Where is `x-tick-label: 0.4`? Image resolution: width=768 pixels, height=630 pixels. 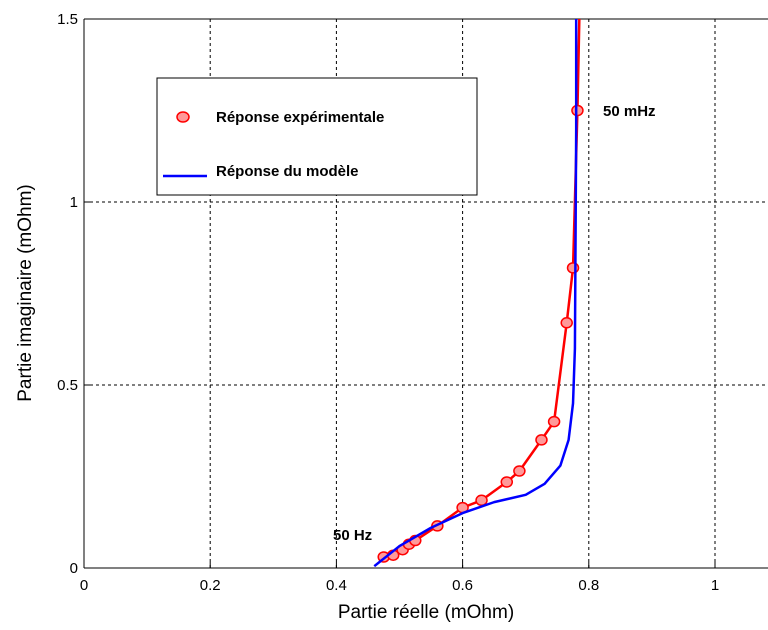 x-tick-label: 0.4 is located at coordinates (336, 585).